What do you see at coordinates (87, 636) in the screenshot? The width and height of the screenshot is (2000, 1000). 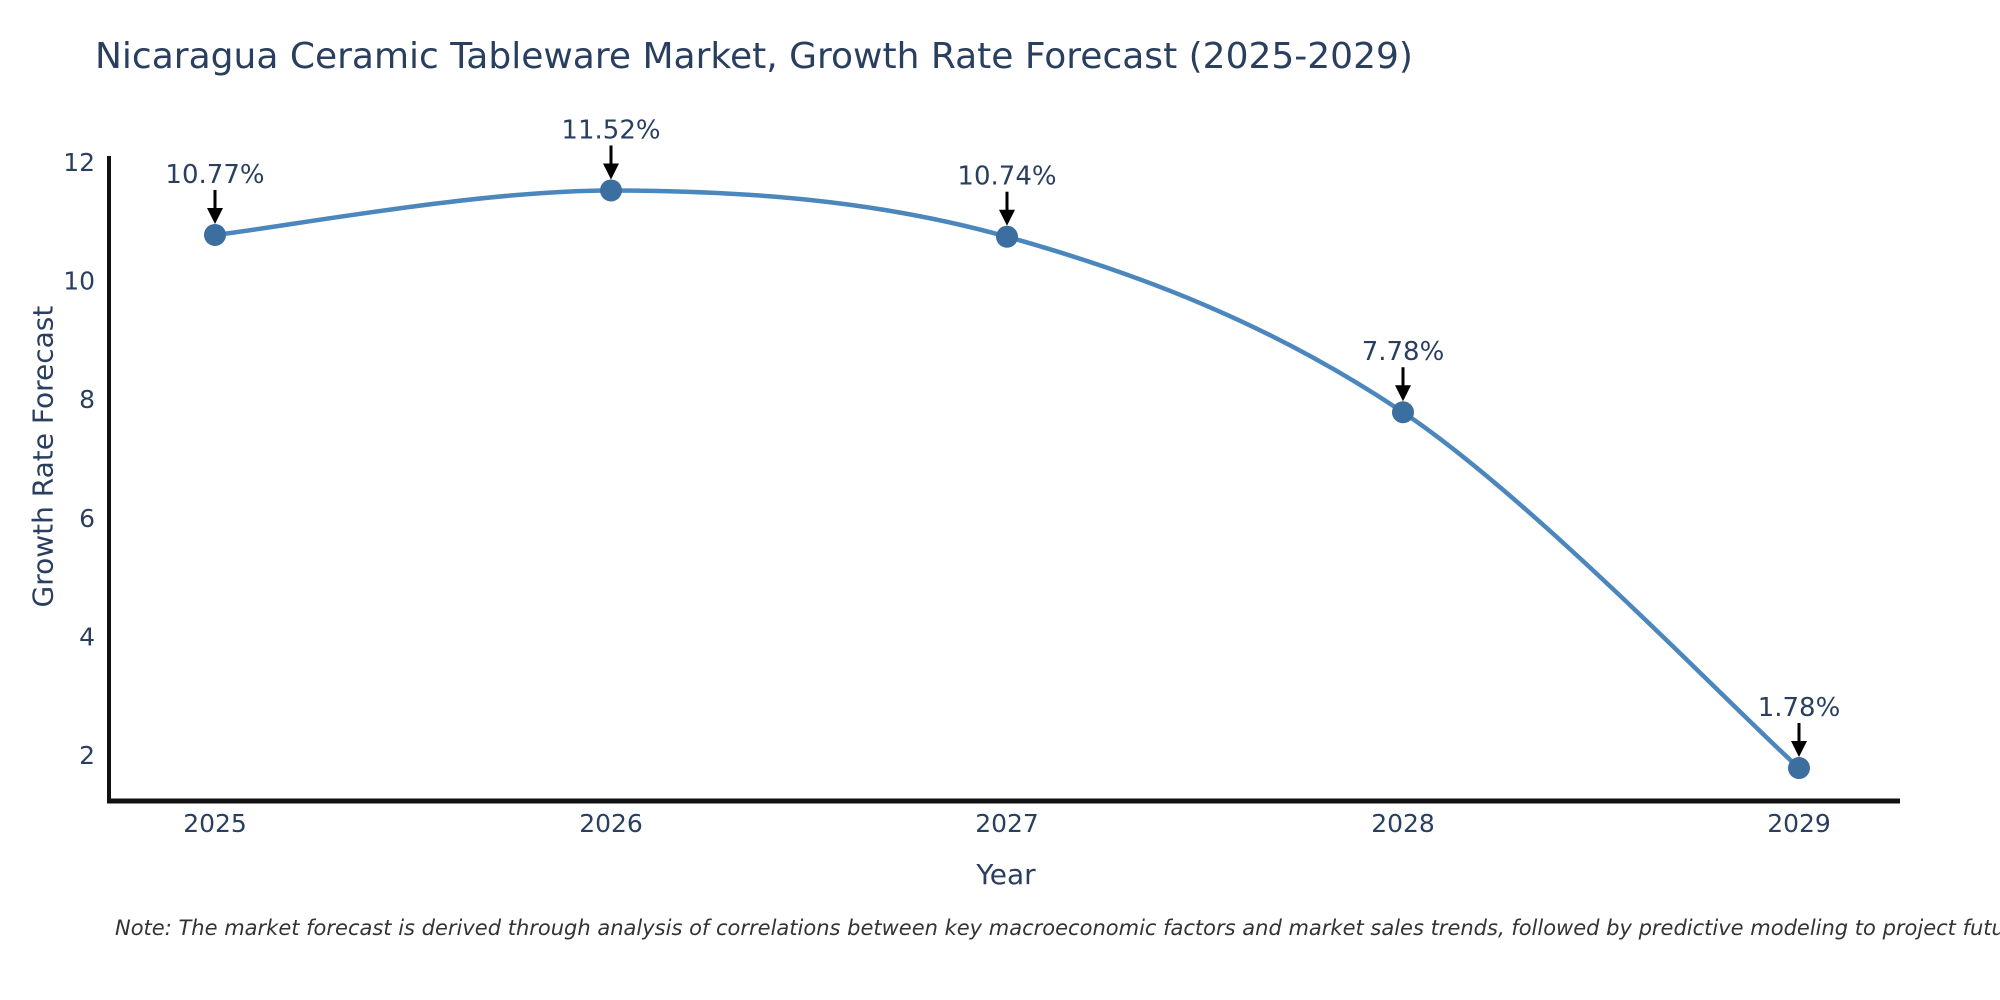 I see `y-tick-label: 4` at bounding box center [87, 636].